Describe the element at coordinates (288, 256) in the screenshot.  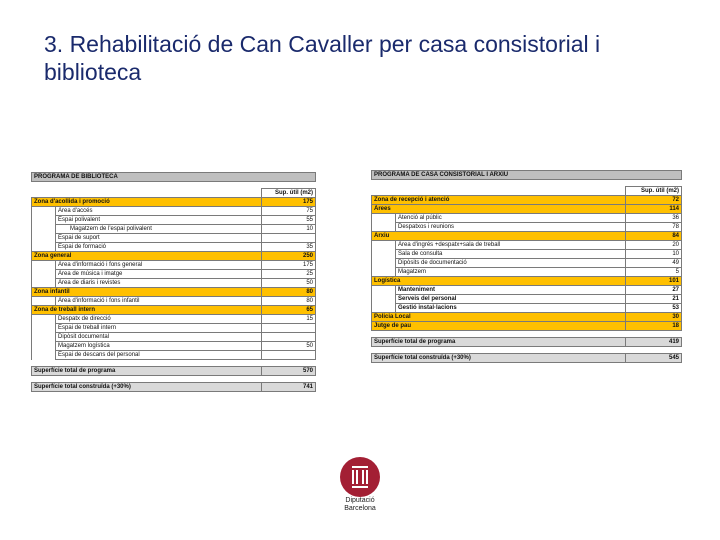
I see `library-row-value: 250` at that location.